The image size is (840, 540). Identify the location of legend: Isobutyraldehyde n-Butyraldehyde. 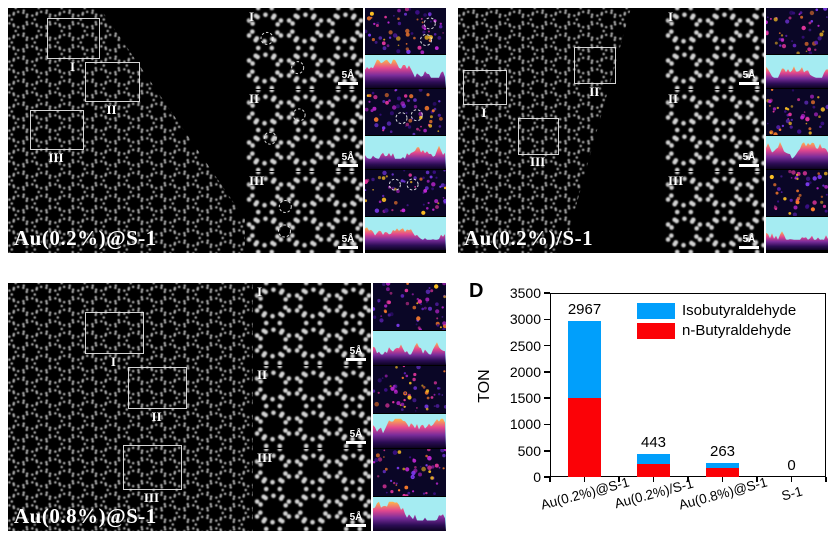
(716, 322).